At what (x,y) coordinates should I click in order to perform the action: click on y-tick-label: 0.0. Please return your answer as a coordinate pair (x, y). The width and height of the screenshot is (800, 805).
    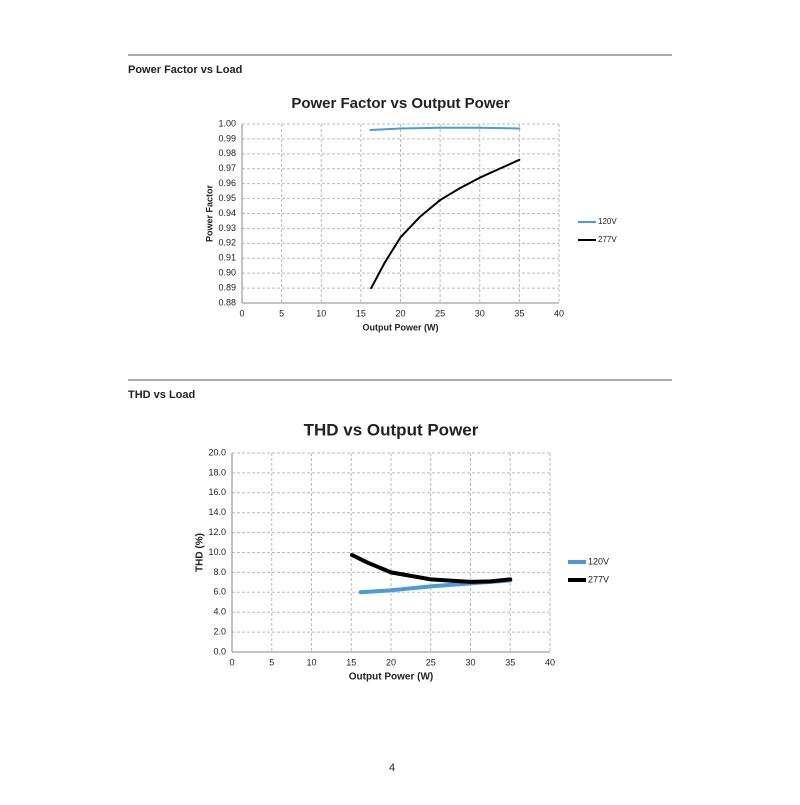
    Looking at the image, I should click on (219, 651).